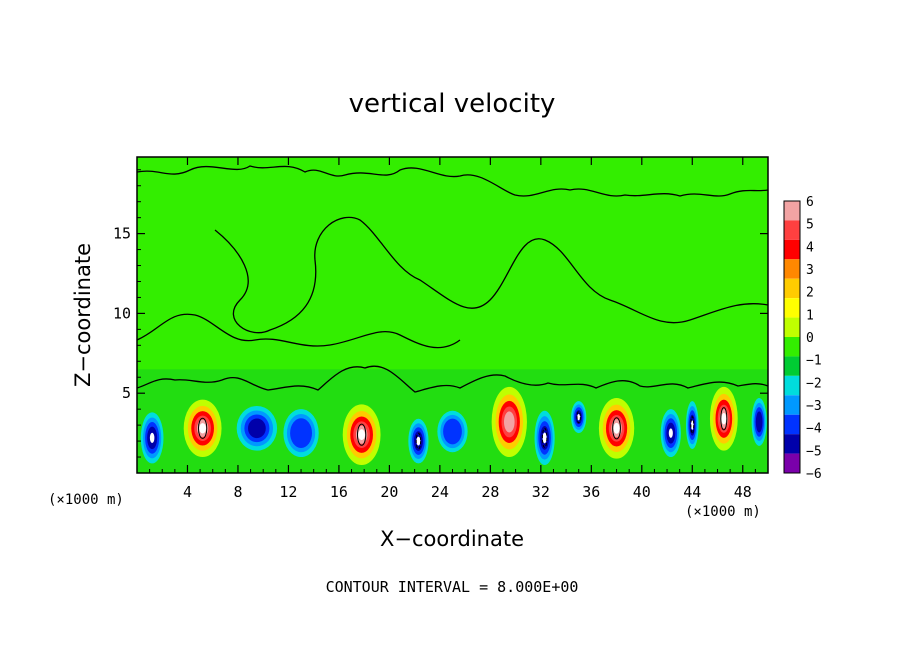 Image resolution: width=904 pixels, height=654 pixels. What do you see at coordinates (814, 474) in the screenshot?
I see `colorbar-tick-label: −6` at bounding box center [814, 474].